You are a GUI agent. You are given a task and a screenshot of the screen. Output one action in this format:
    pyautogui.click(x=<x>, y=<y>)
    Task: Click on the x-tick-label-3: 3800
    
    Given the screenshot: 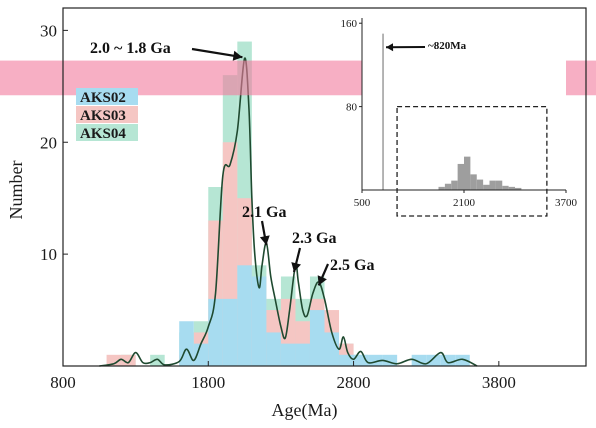 What is the action you would take?
    pyautogui.click(x=499, y=382)
    